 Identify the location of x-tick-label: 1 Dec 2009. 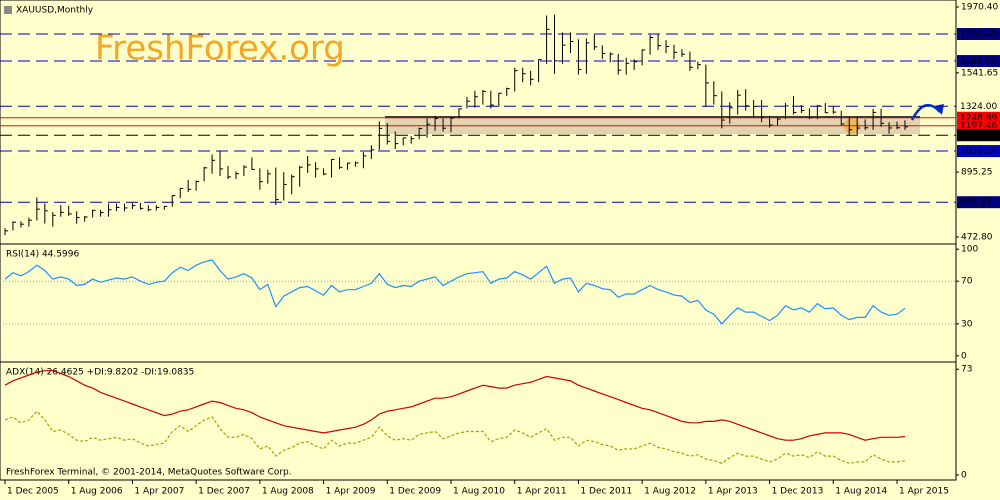
(415, 492).